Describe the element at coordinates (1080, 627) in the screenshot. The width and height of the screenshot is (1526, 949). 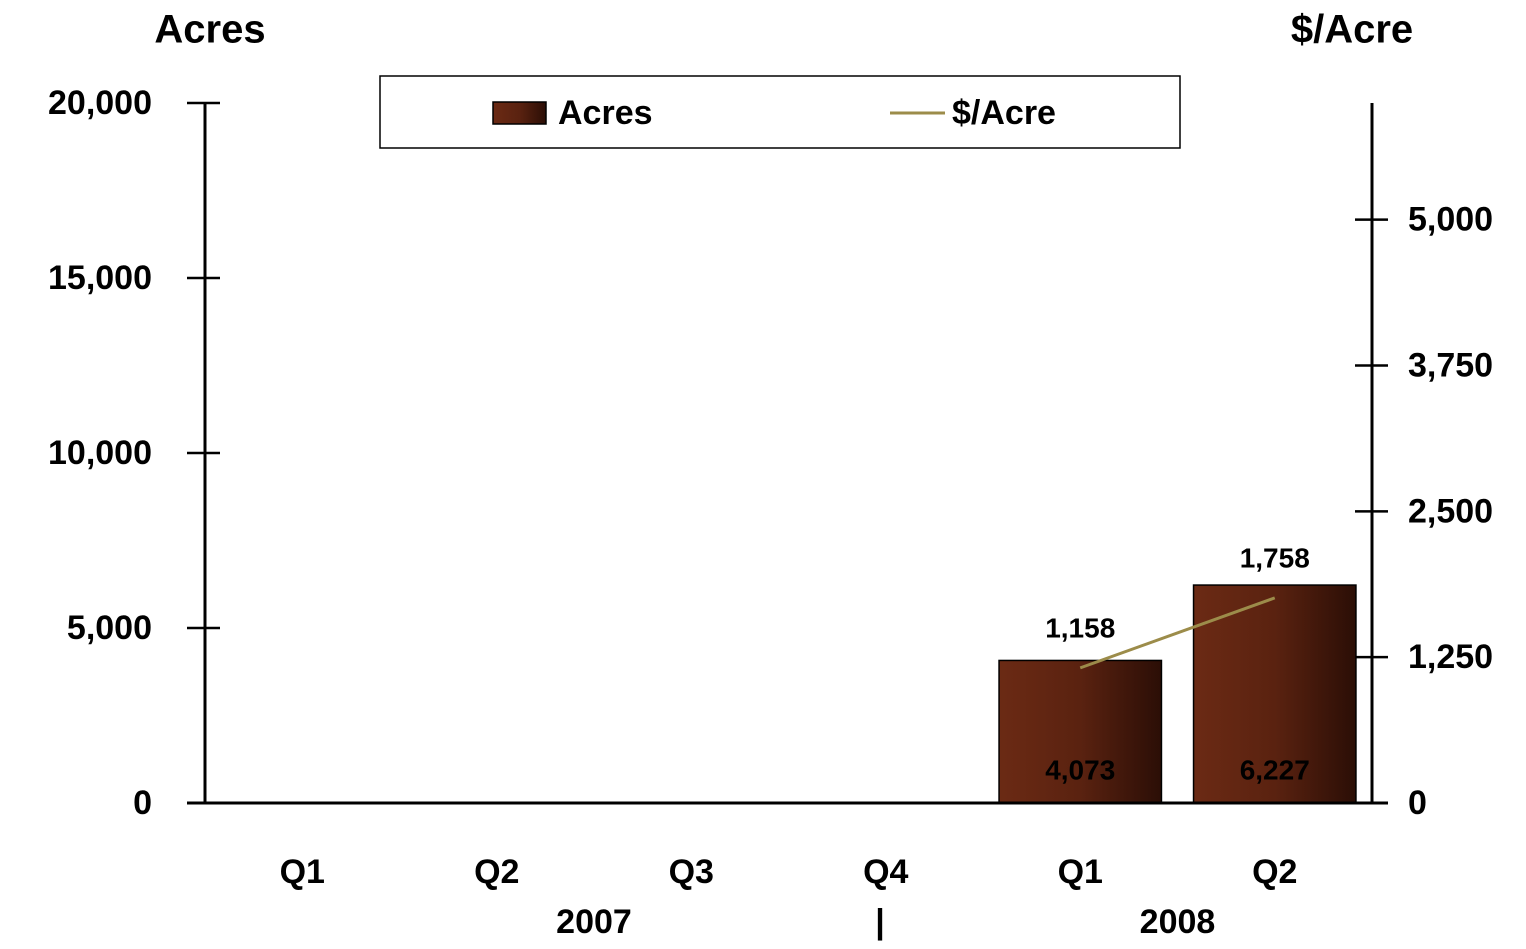
I see `line-value-label: 1,158` at that location.